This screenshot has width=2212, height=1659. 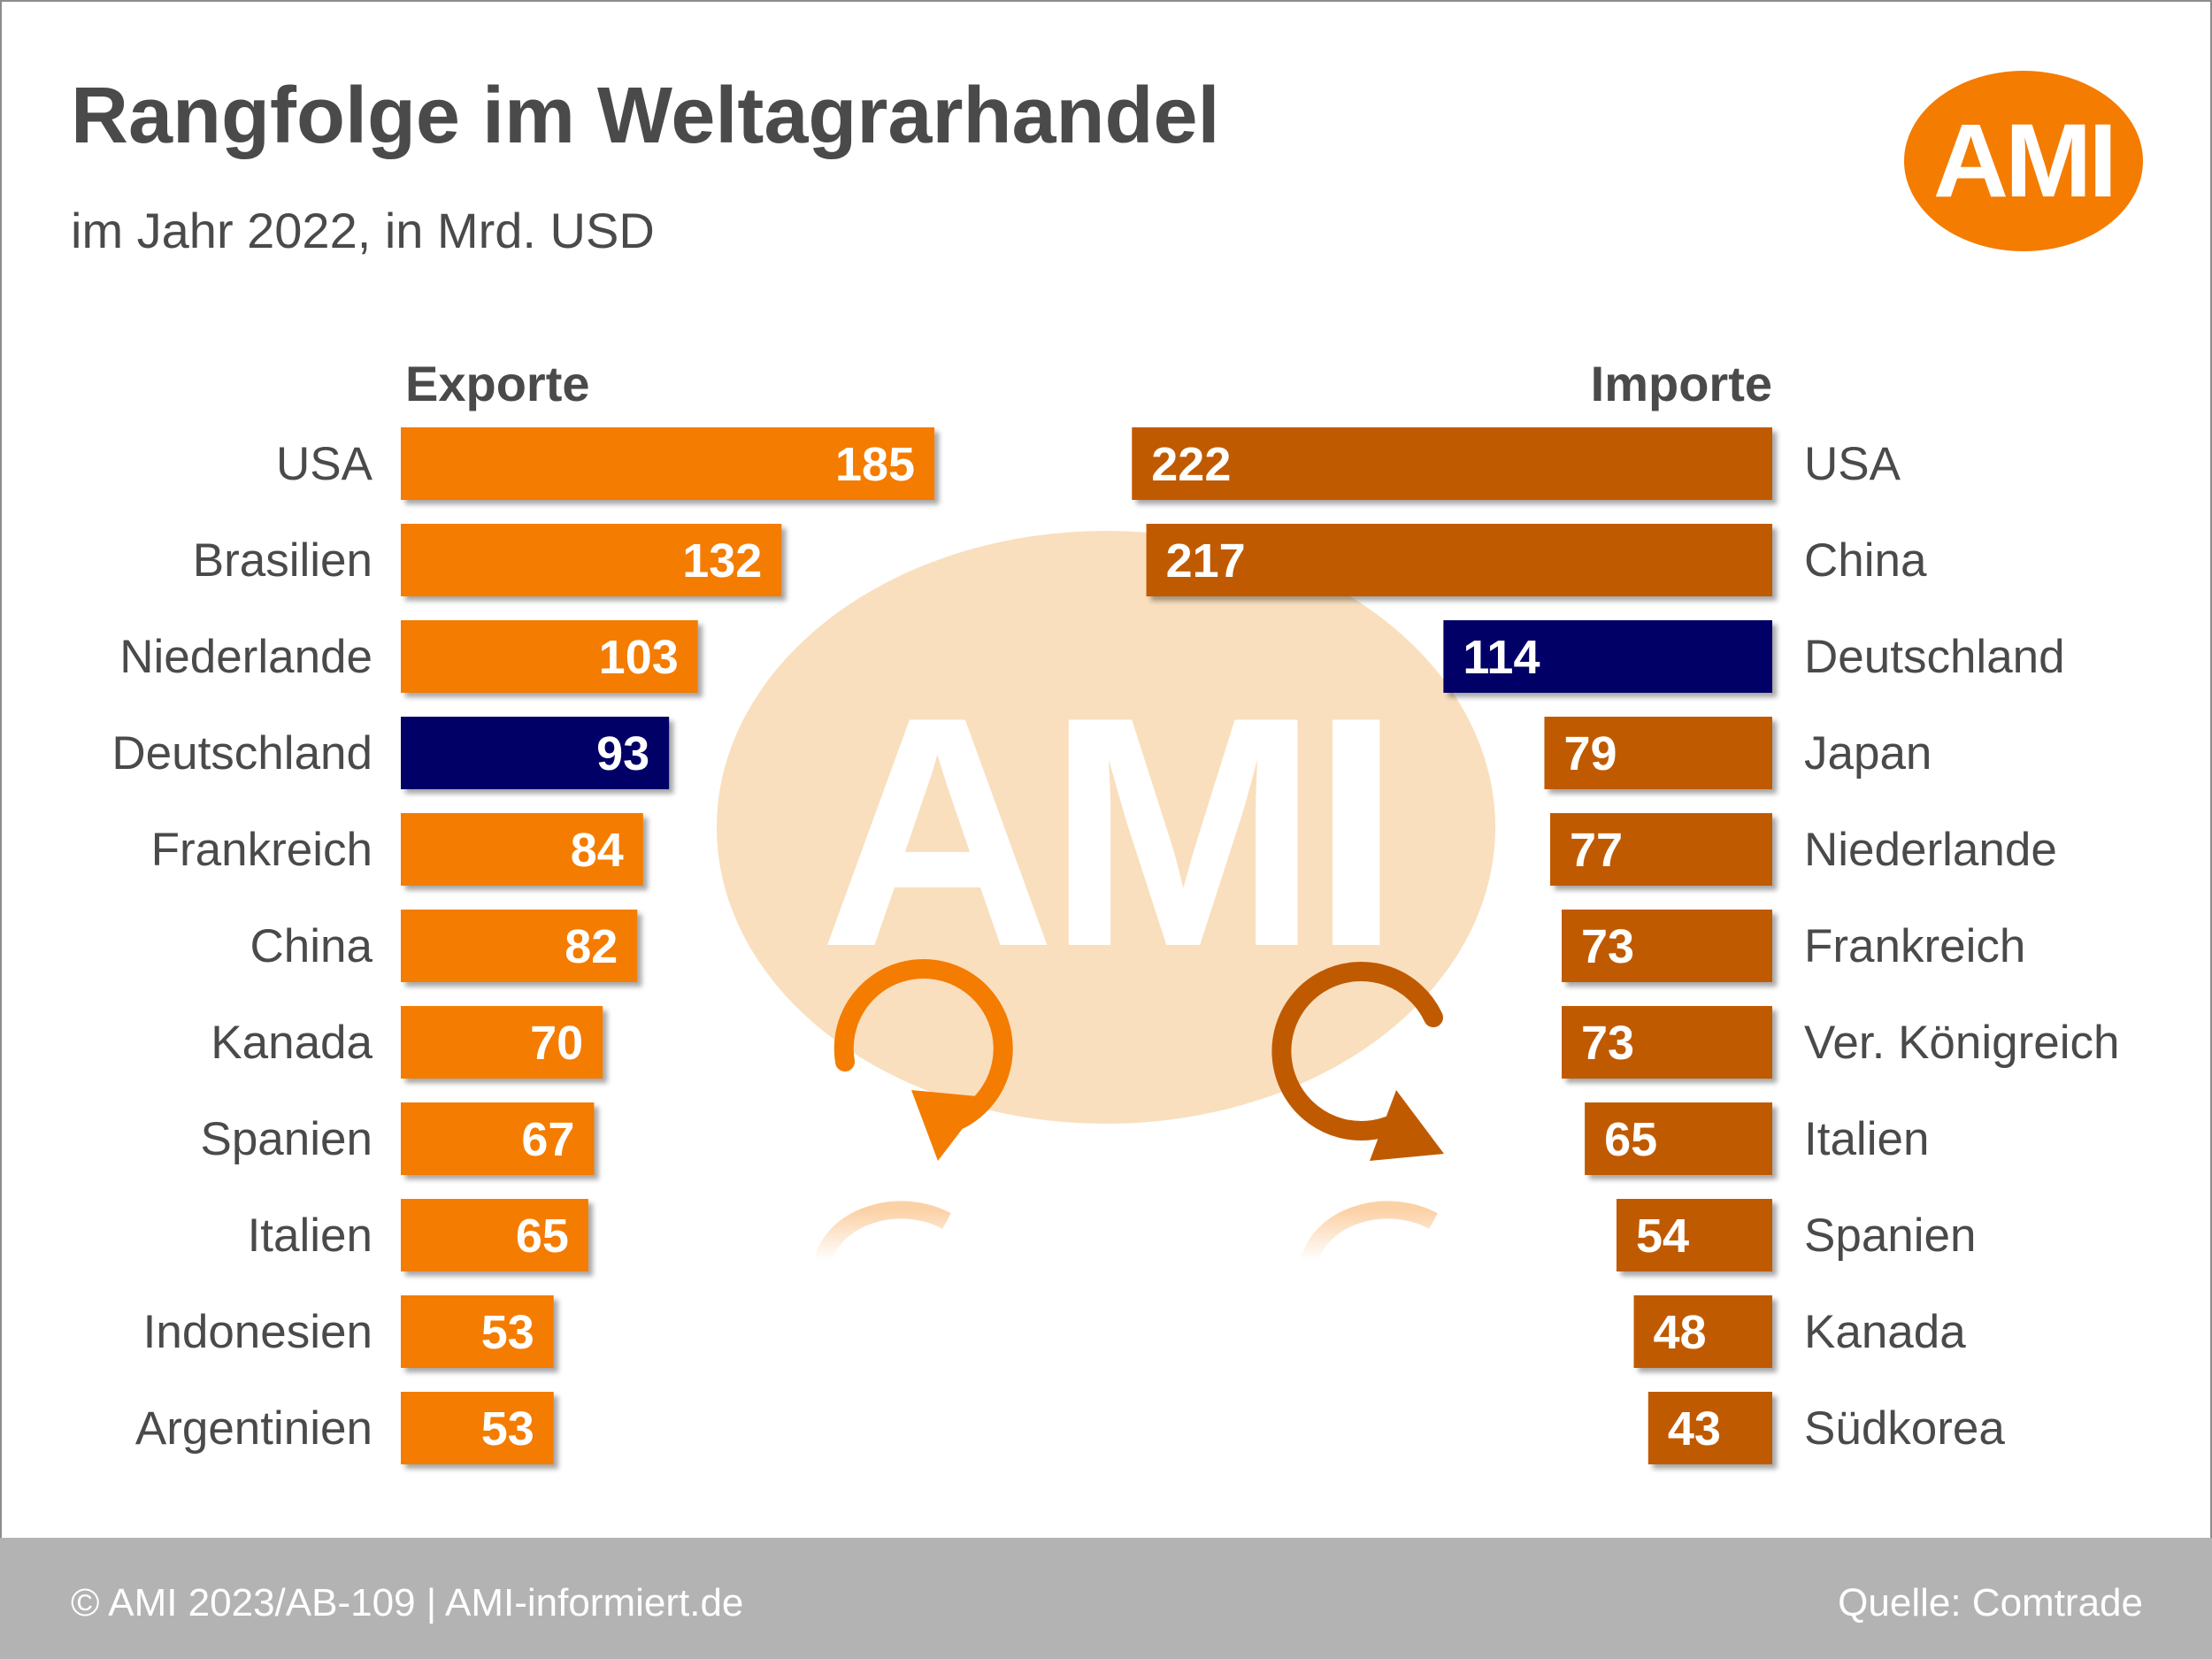 I want to click on footer-source: Quelle: Comtrade, so click(x=1991, y=1603).